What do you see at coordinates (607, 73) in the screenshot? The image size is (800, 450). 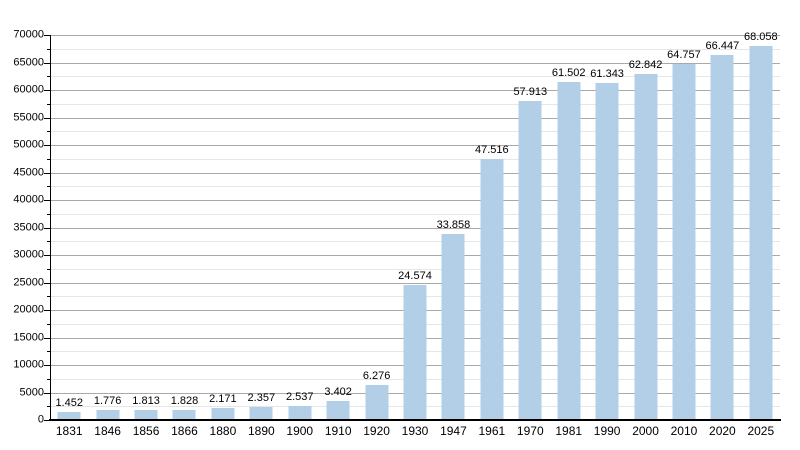 I see `bar-value-label: 61.343` at bounding box center [607, 73].